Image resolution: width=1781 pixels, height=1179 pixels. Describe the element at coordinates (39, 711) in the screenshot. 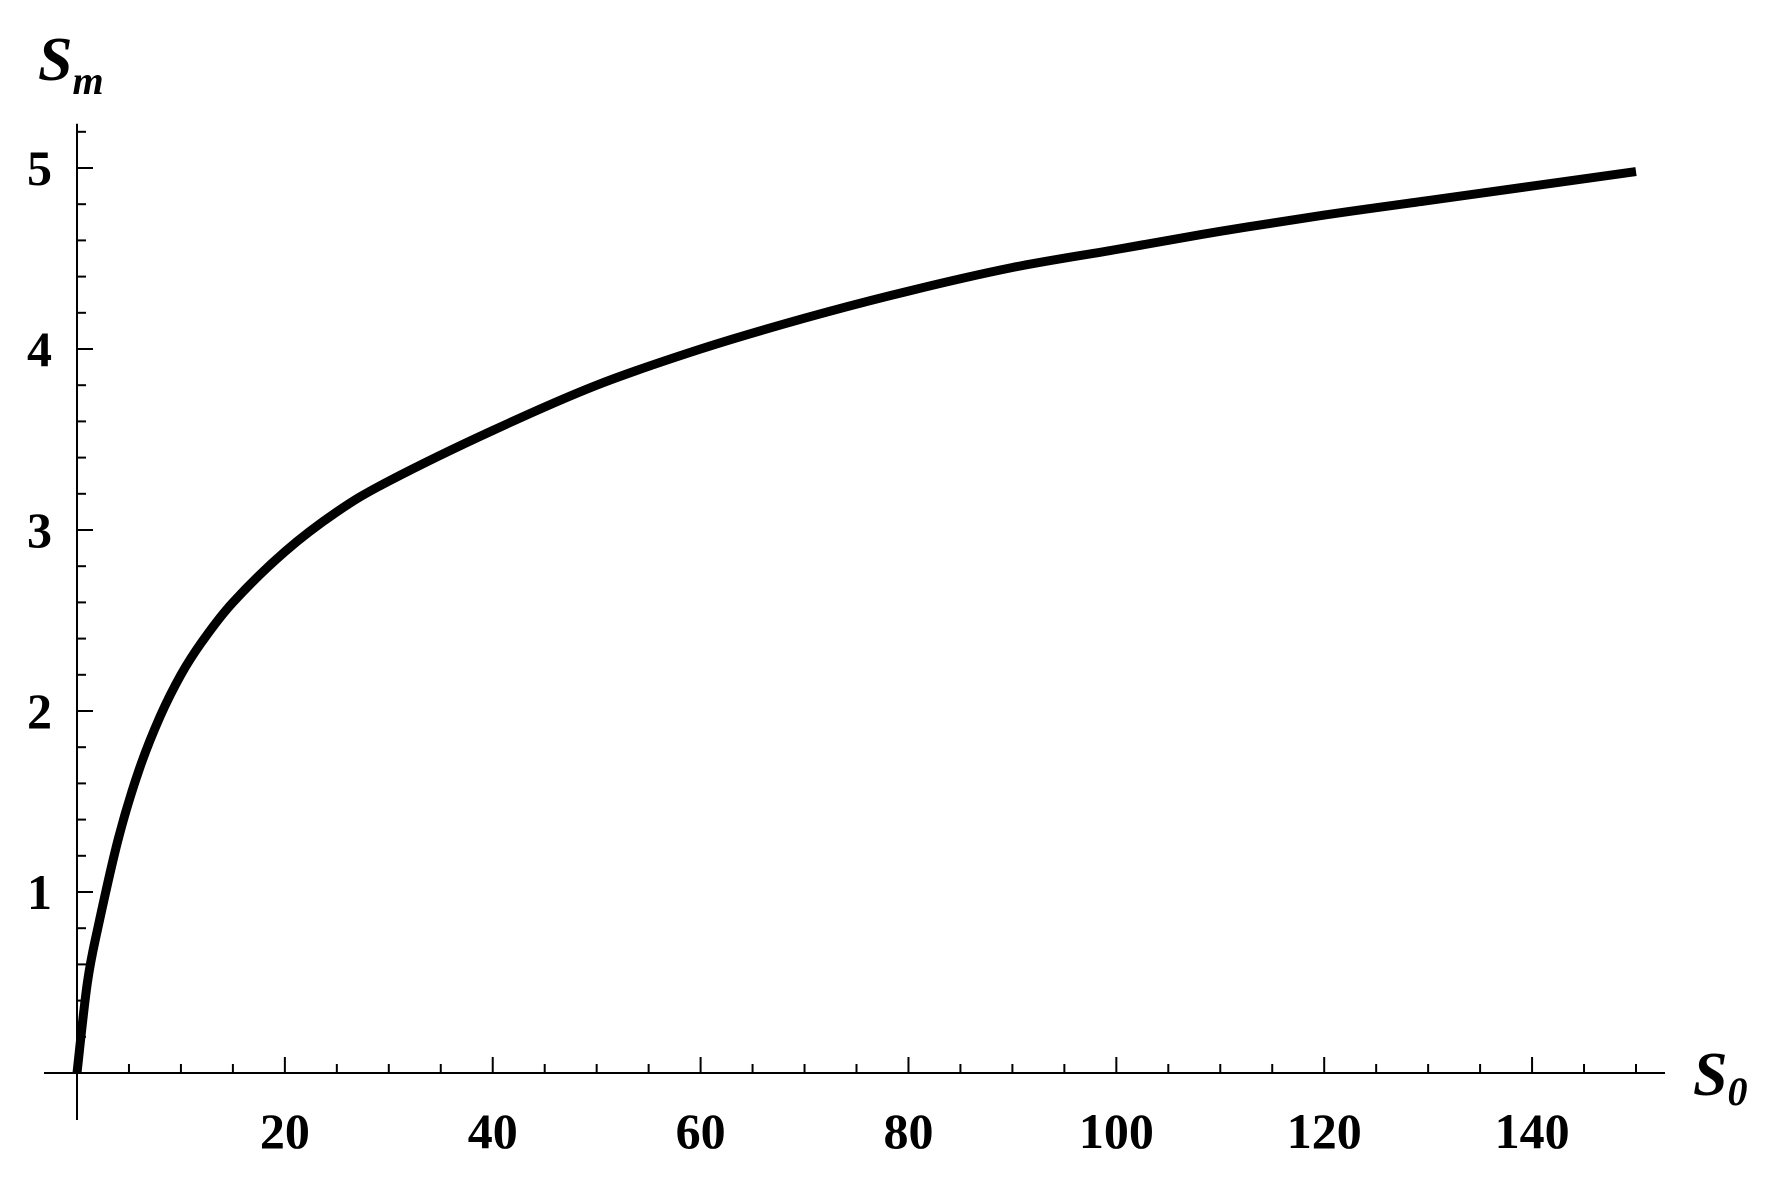

I see `y-tick-label: 2` at that location.